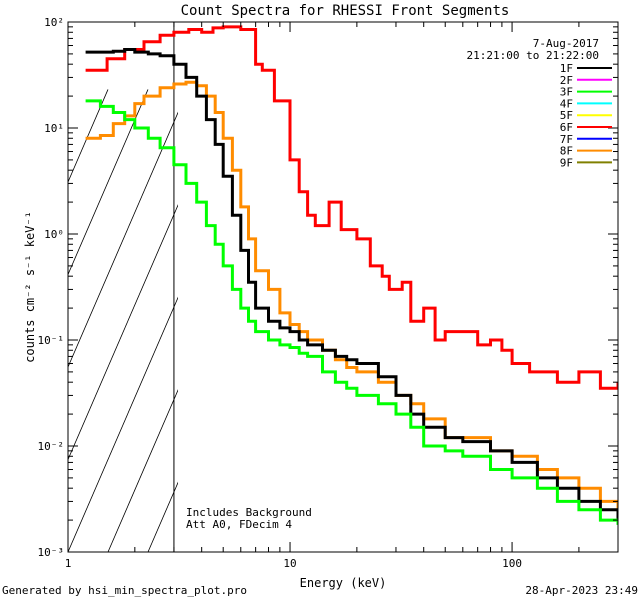  I want to click on annotation-background: Includes Background, so click(249, 512).